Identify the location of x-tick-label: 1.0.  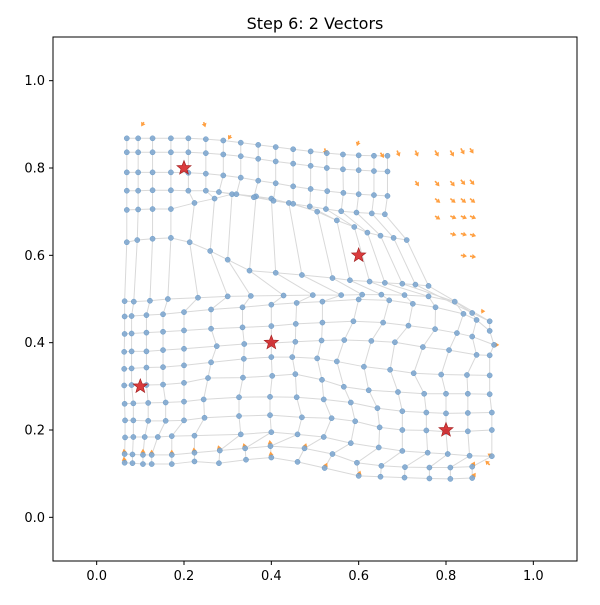
(533, 576).